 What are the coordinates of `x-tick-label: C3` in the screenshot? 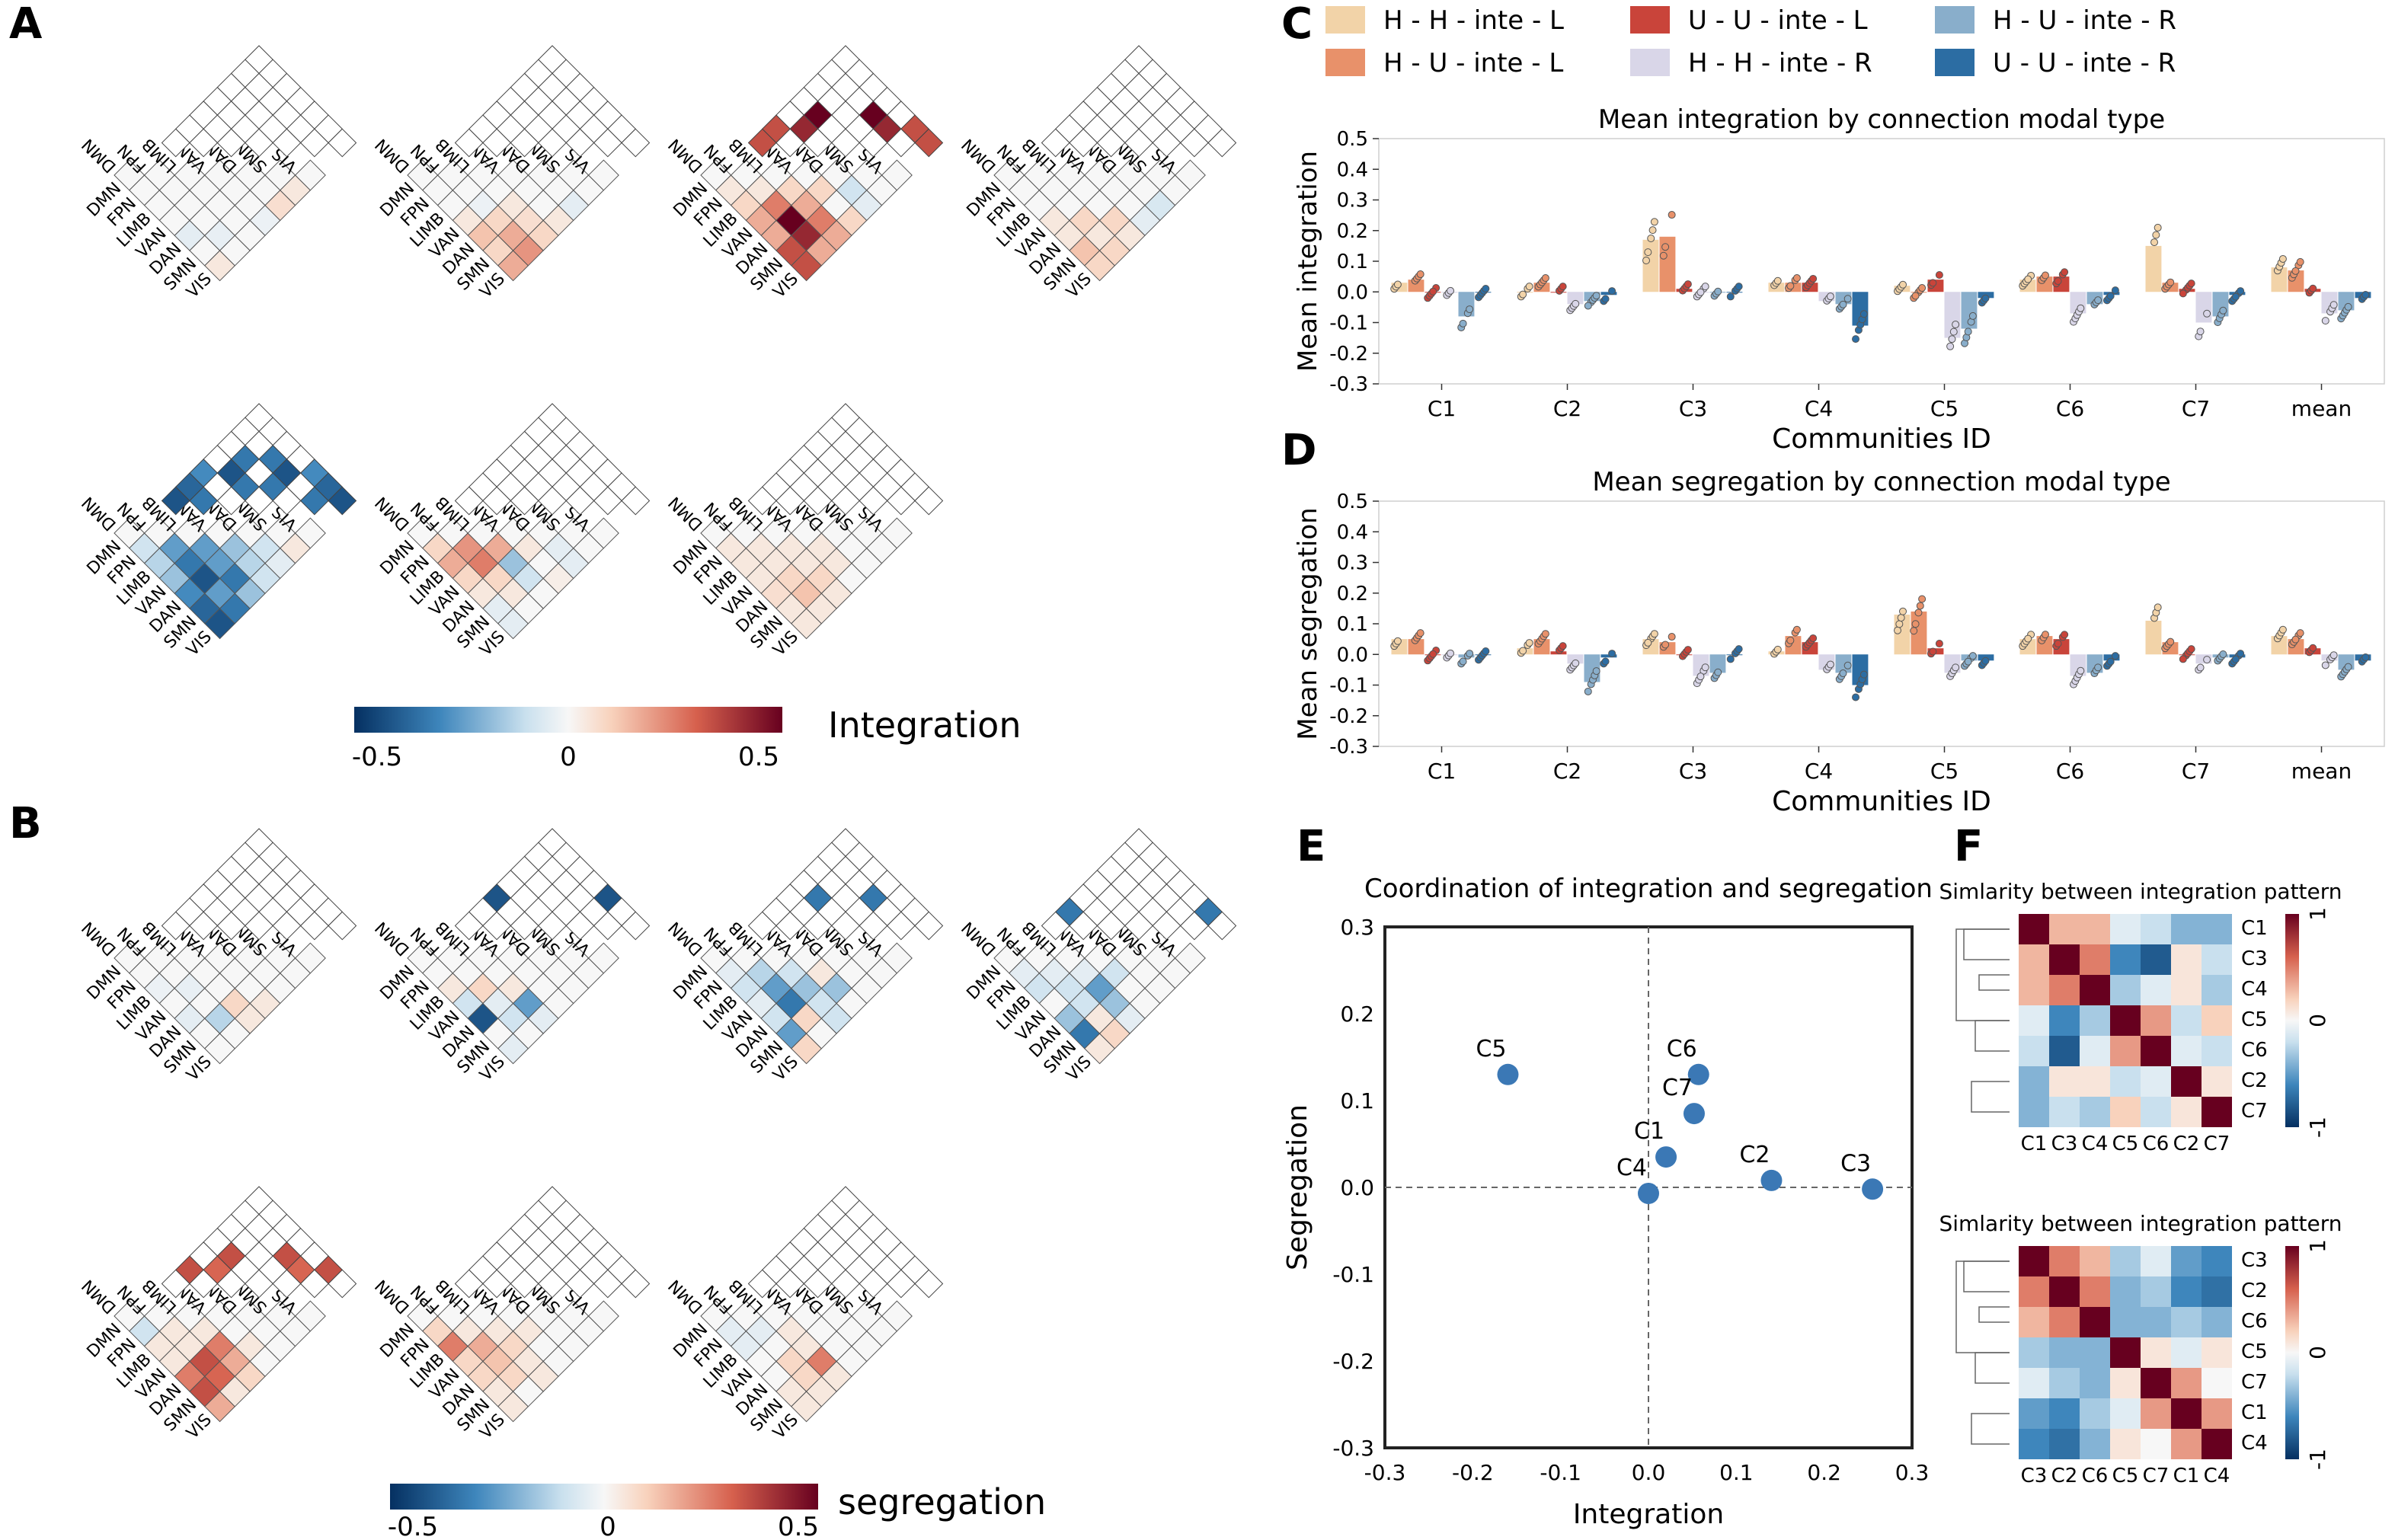 It's located at (1693, 408).